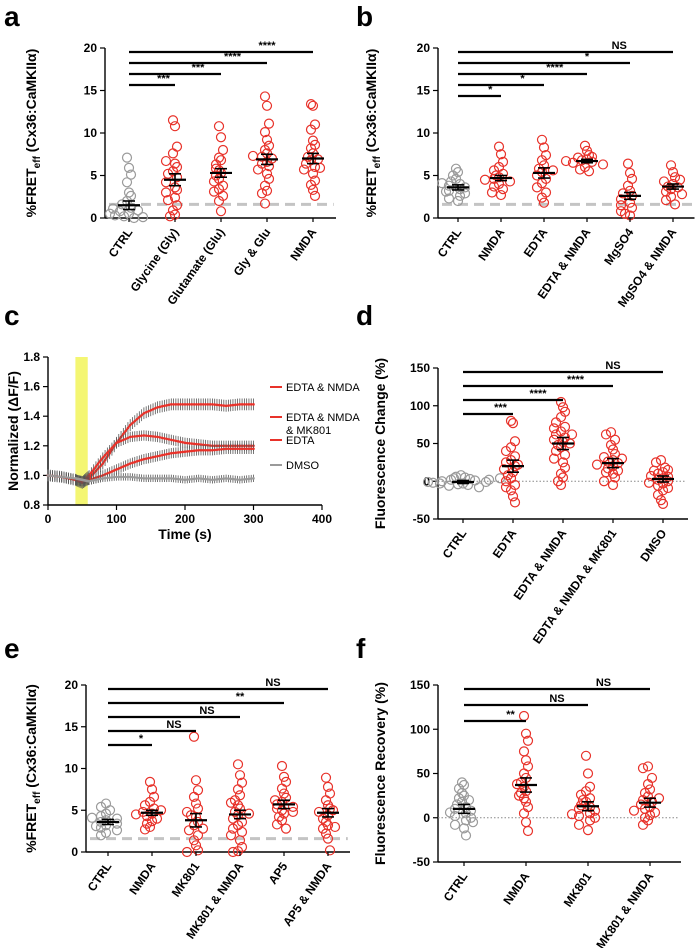  What do you see at coordinates (13, 431) in the screenshot?
I see `y-axis-label: Normalized (ΔF/F)` at bounding box center [13, 431].